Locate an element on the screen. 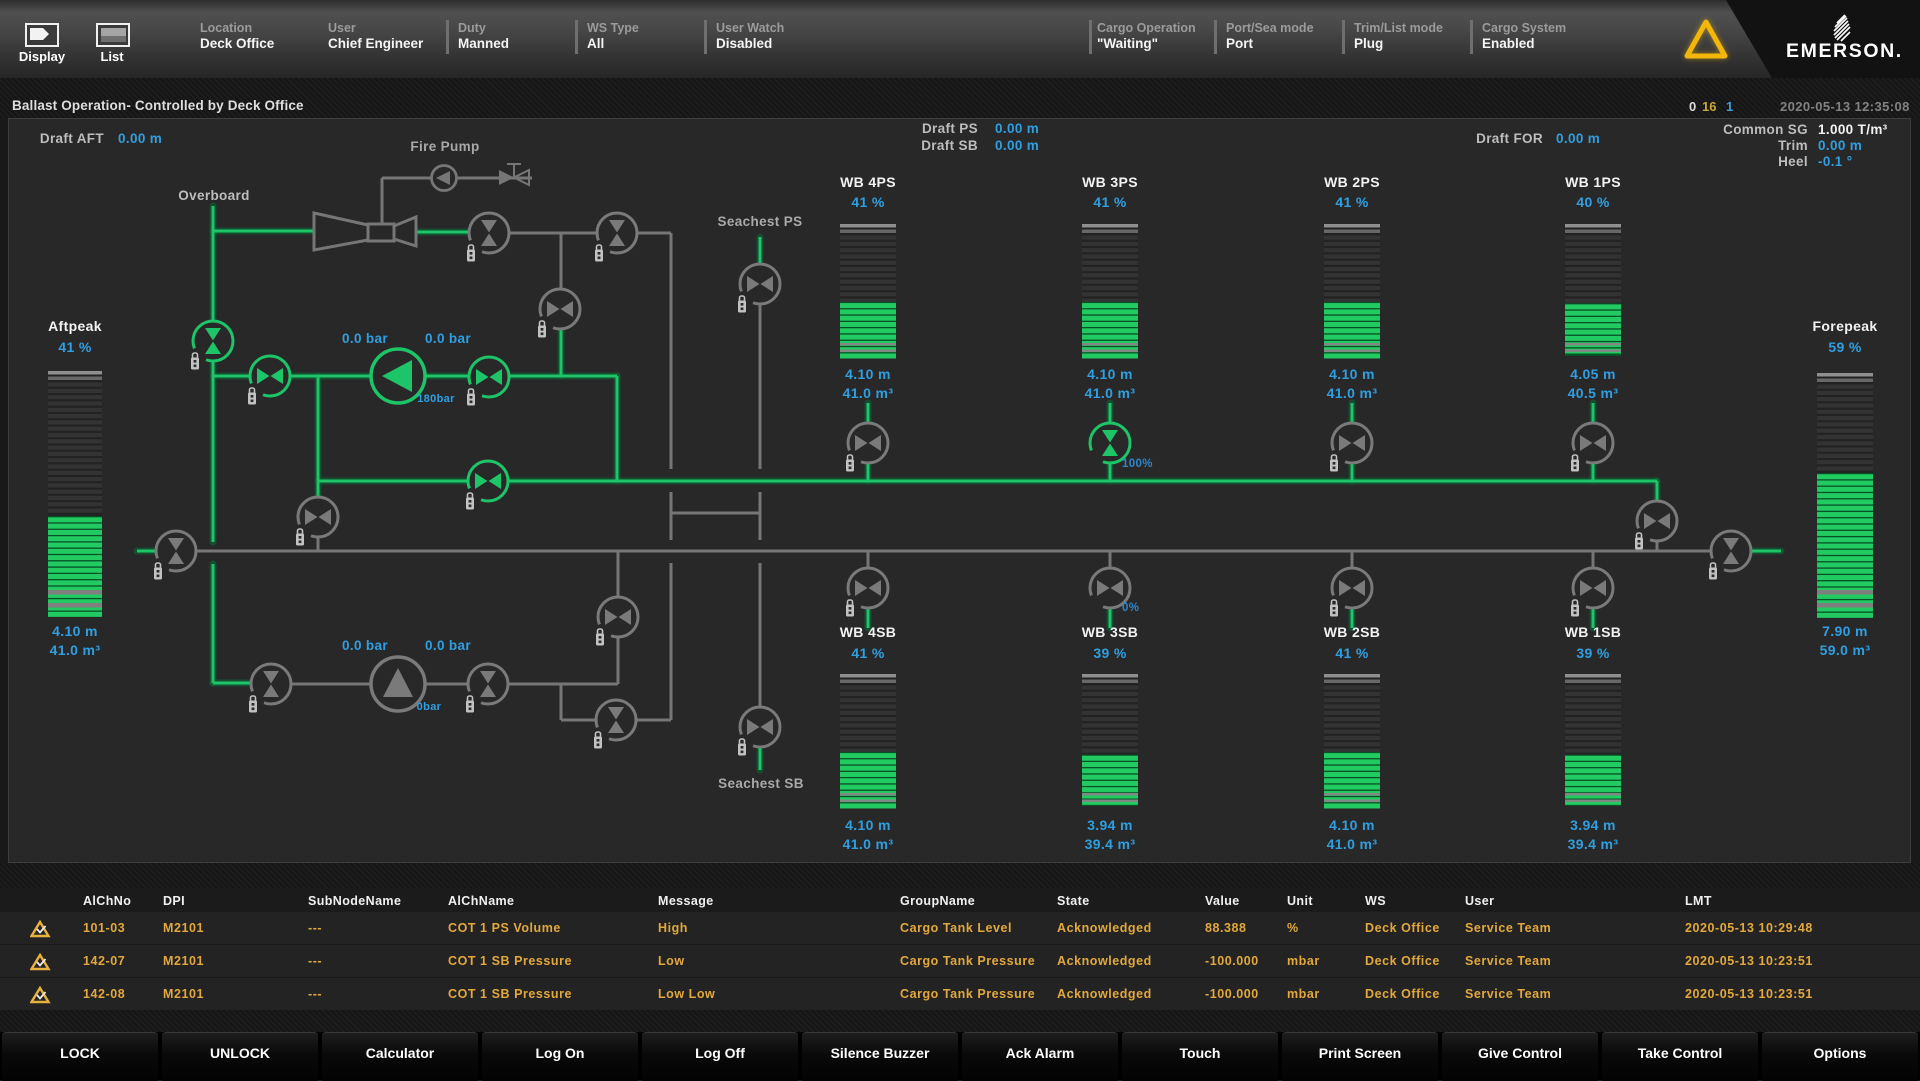  svg-text: Seachest PS is located at coordinates (760, 221).